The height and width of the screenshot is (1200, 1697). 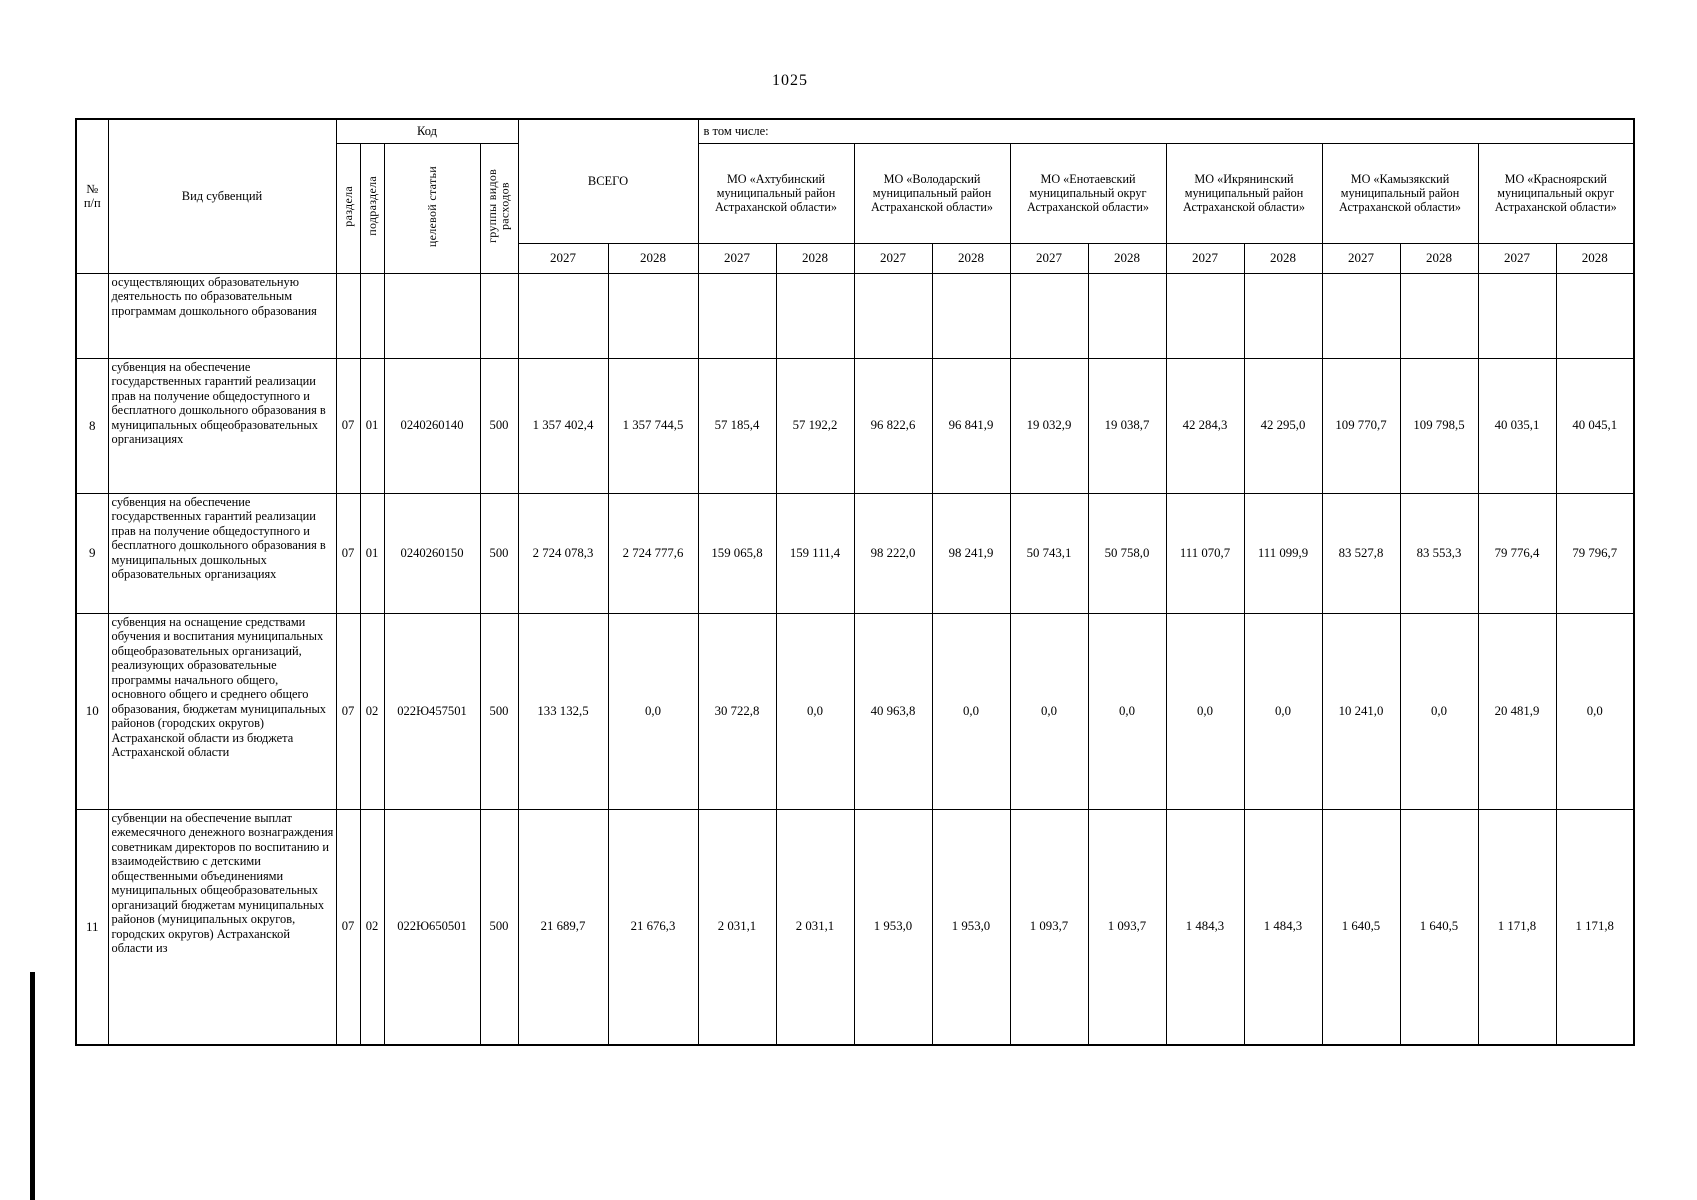 What do you see at coordinates (971, 425) in the screenshot?
I see `value-cell: 96 841,9` at bounding box center [971, 425].